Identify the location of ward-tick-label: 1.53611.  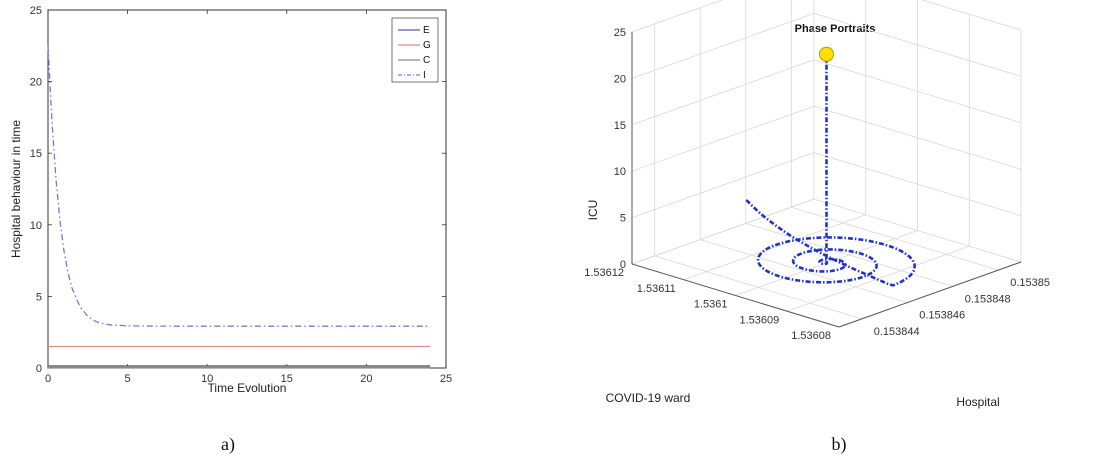
(656, 289).